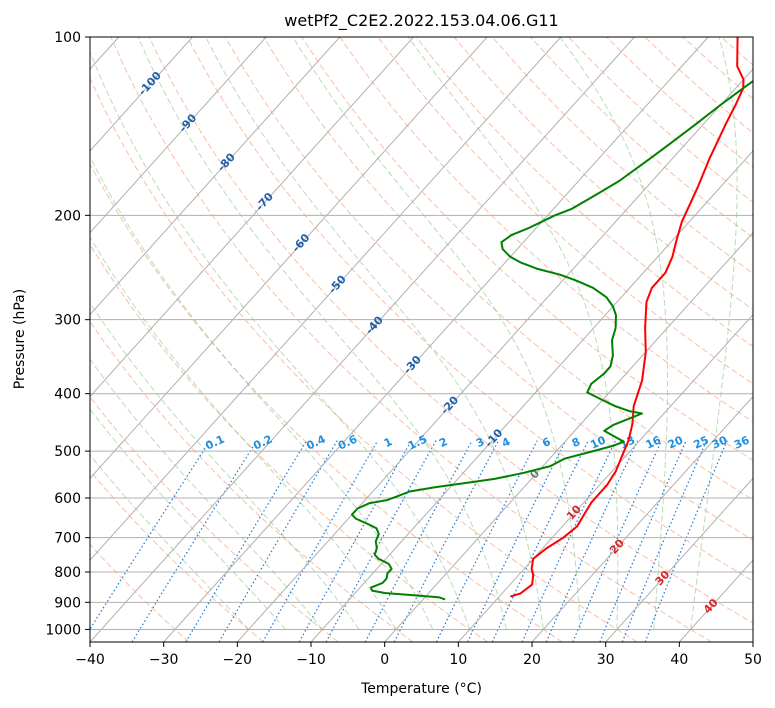 The image size is (775, 708). Describe the element at coordinates (164, 660) in the screenshot. I see `x-tick-label: −30` at that location.